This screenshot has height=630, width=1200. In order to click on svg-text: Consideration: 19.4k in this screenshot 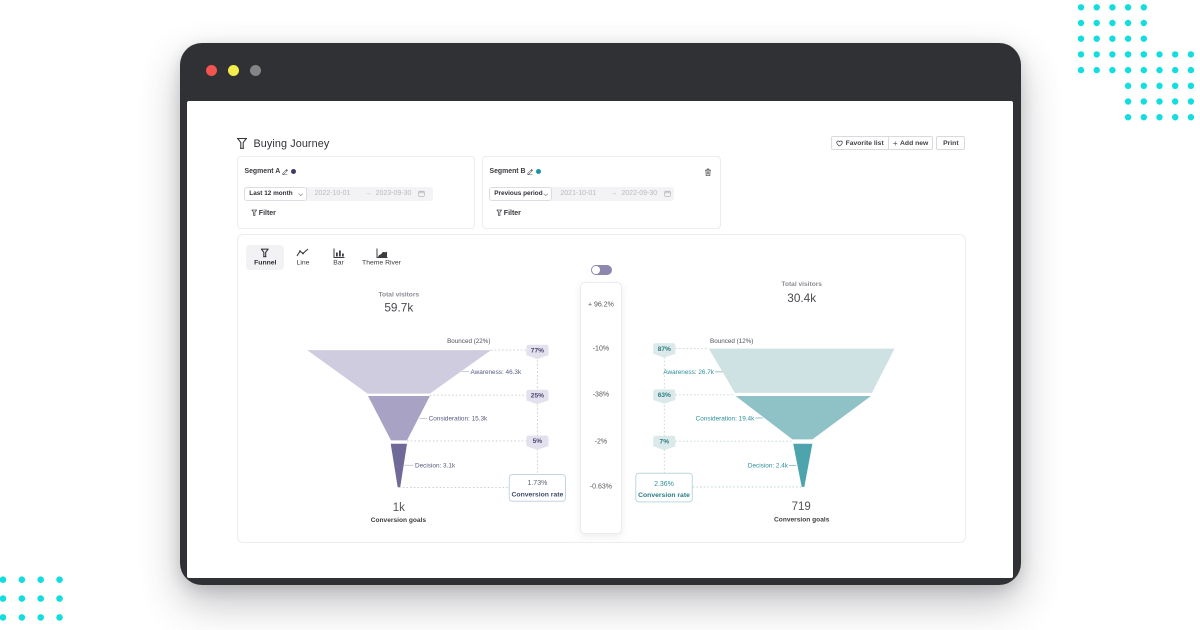, I will do `click(725, 418)`.